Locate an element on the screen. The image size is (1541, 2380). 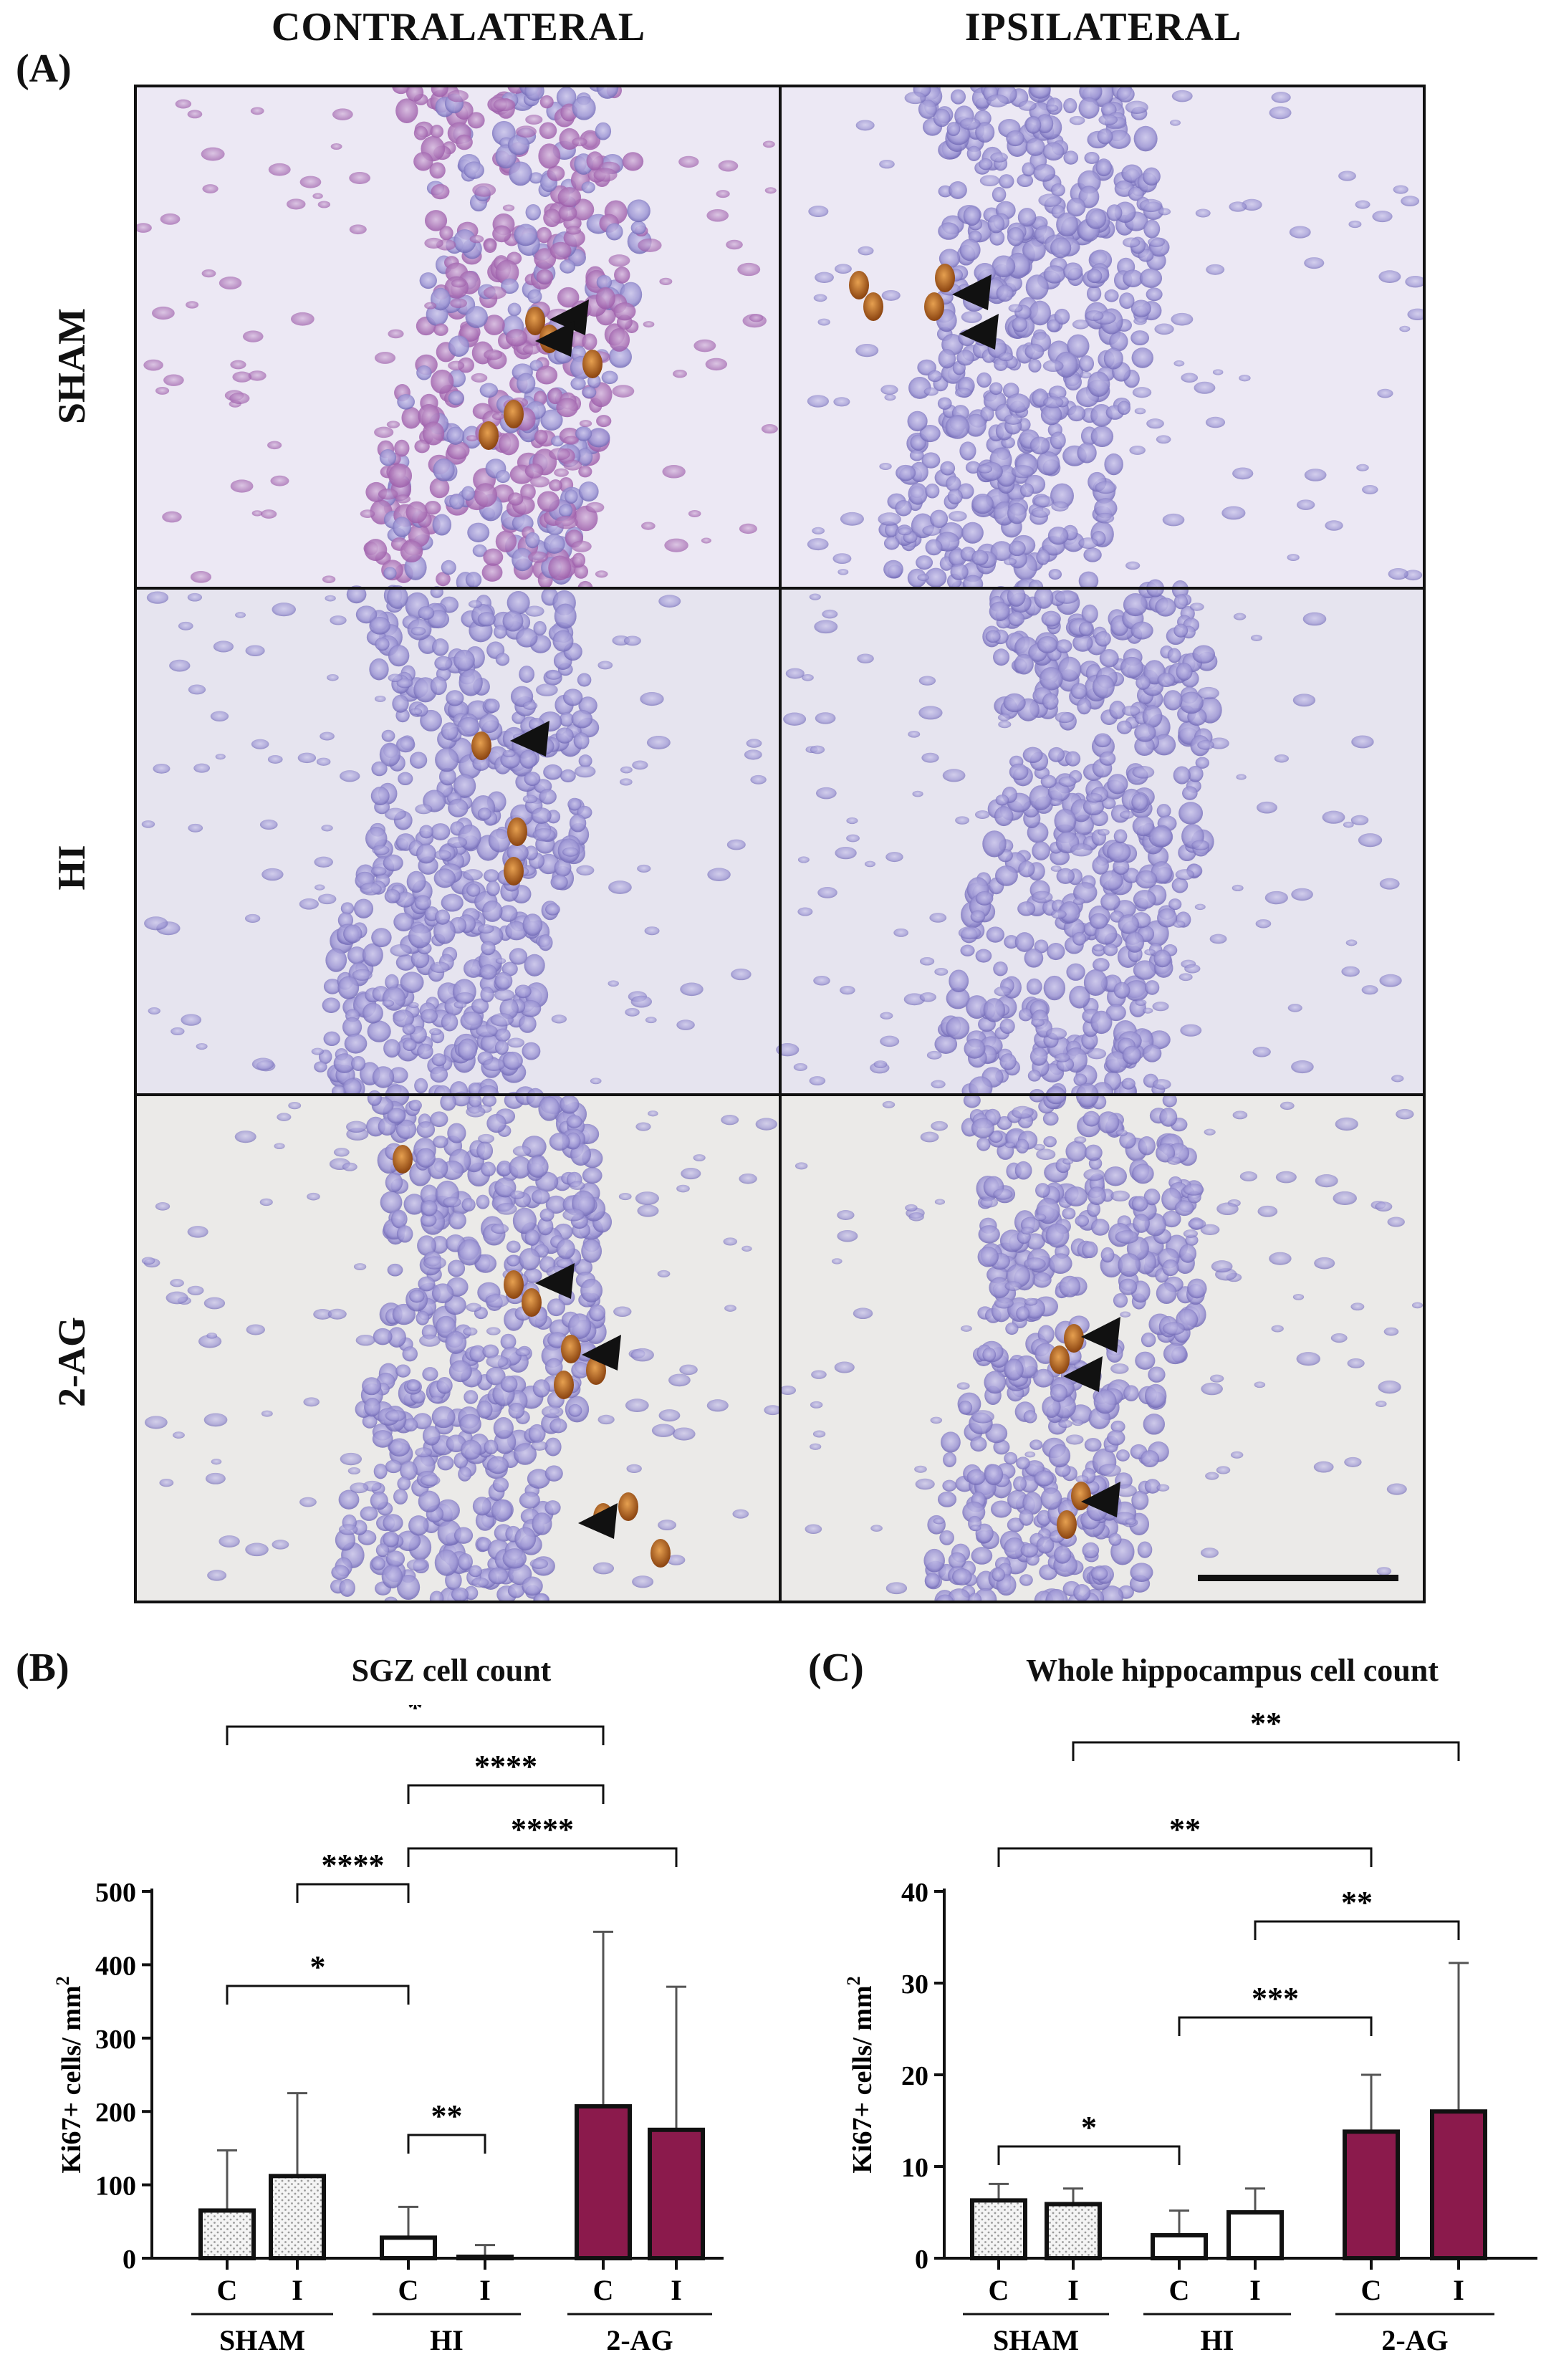
panel-b-label: (B) is located at coordinates (42, 1668).